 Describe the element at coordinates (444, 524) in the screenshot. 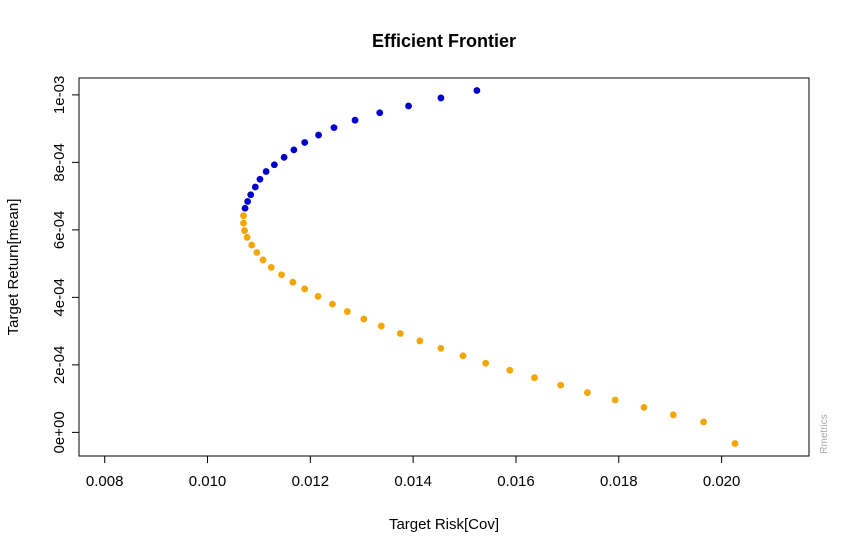

I see `x-axis-label: Target Risk[Cov]` at that location.